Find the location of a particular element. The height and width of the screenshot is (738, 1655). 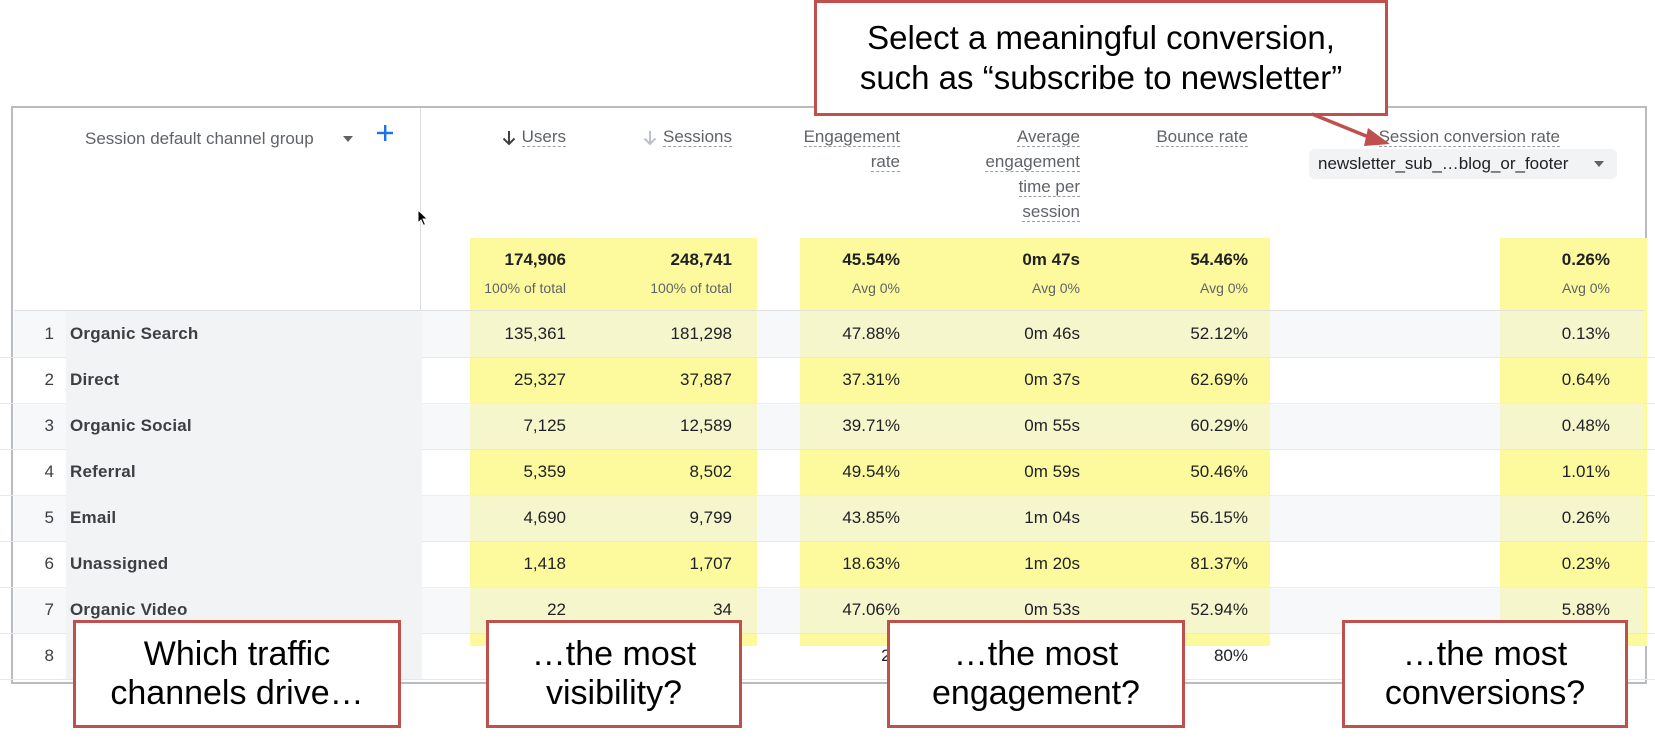

row-users: 4,690 is located at coordinates (544, 517).